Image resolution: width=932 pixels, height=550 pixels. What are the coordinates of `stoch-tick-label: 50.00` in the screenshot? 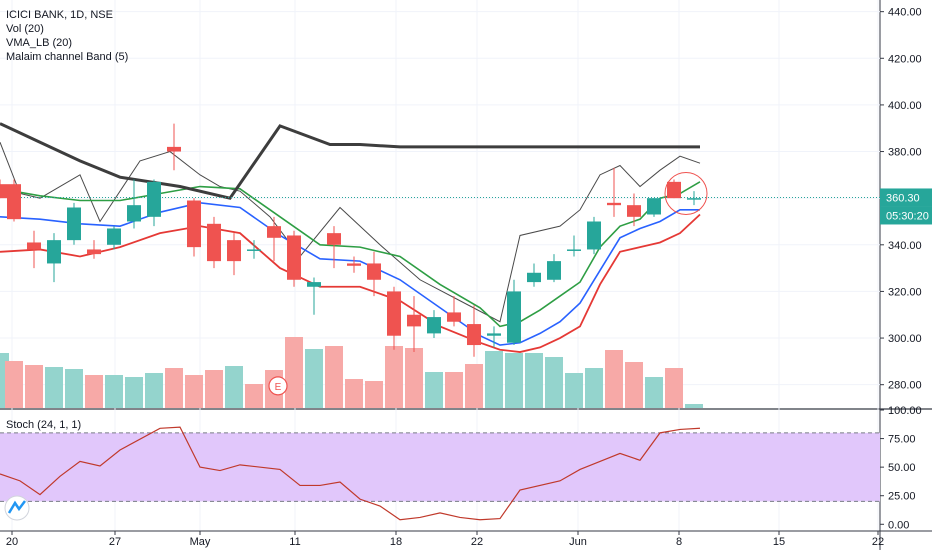 It's located at (902, 468).